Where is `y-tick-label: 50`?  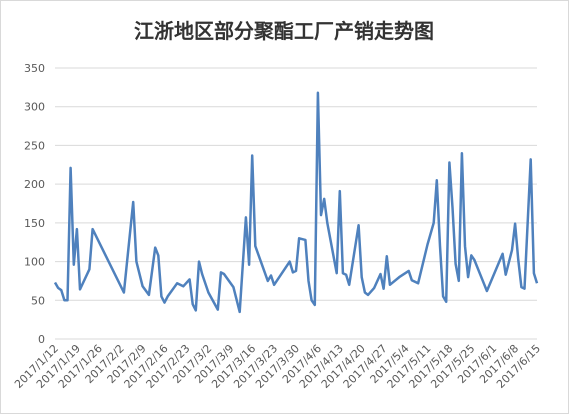 y-tick-label: 50 is located at coordinates (38, 300).